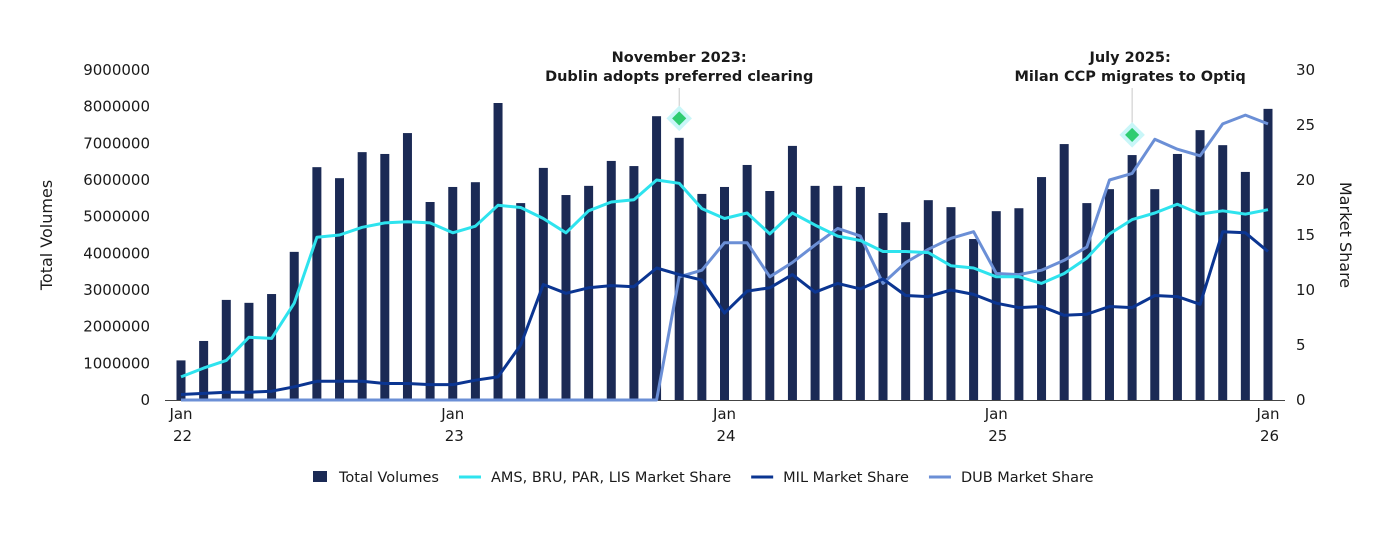  I want to click on y-left-tick-label: 6000000, so click(116, 180).